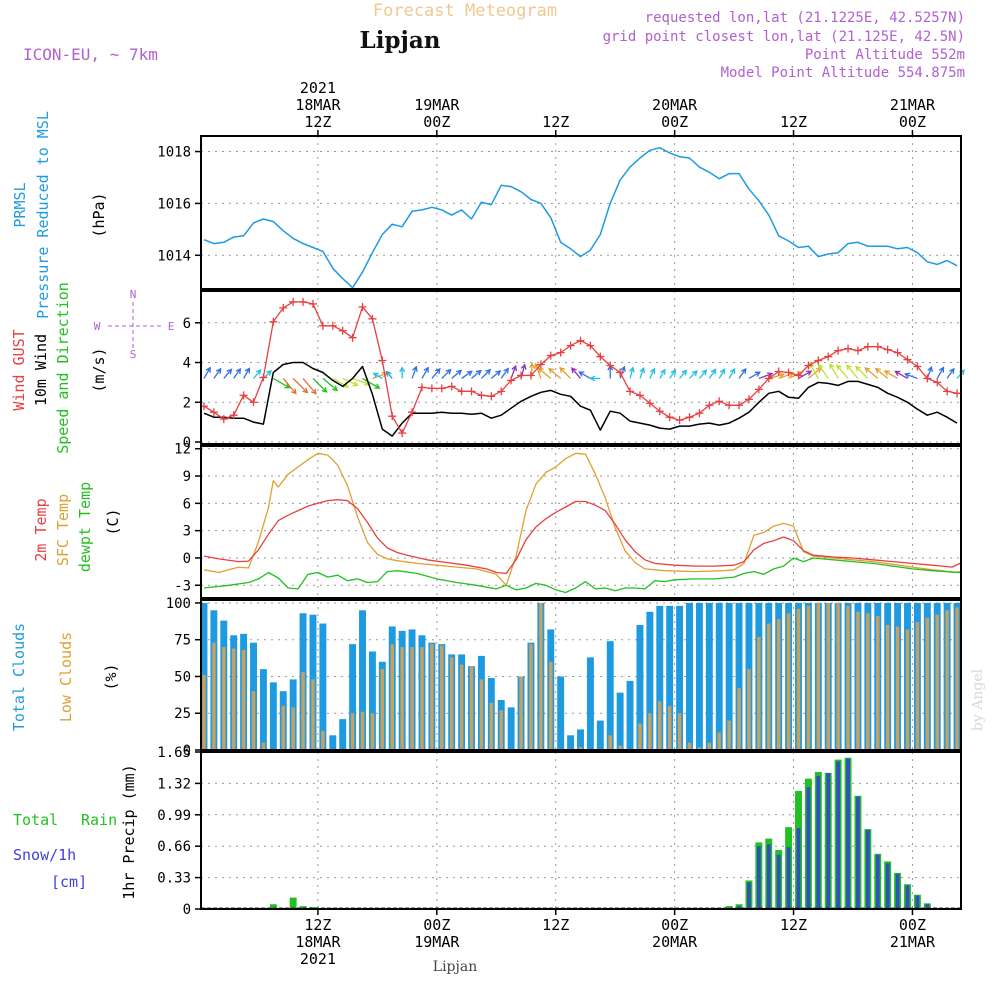 This screenshot has height=1000, width=1000. Describe the element at coordinates (318, 959) in the screenshot. I see `bottom-time-label: 2021` at that location.